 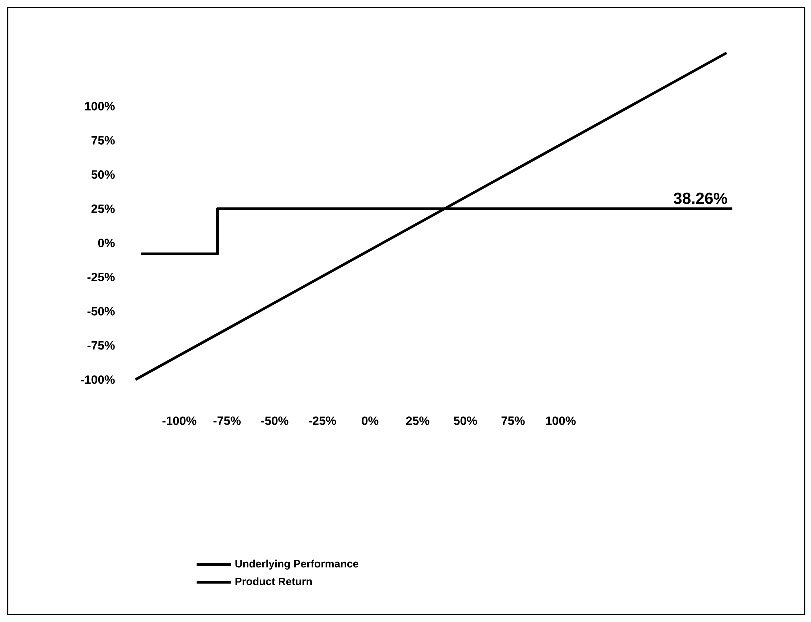 What do you see at coordinates (274, 582) in the screenshot?
I see `legend-label: Product Return` at bounding box center [274, 582].